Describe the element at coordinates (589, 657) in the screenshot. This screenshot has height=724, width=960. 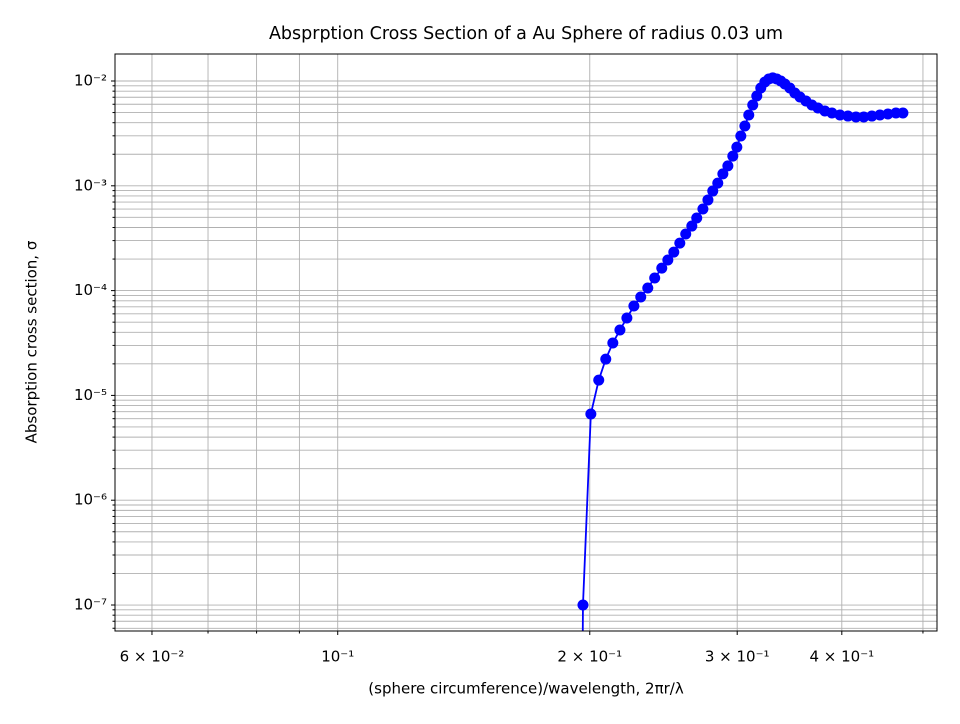
I see `x-tick-label: 2 × 10⁻¹` at that location.